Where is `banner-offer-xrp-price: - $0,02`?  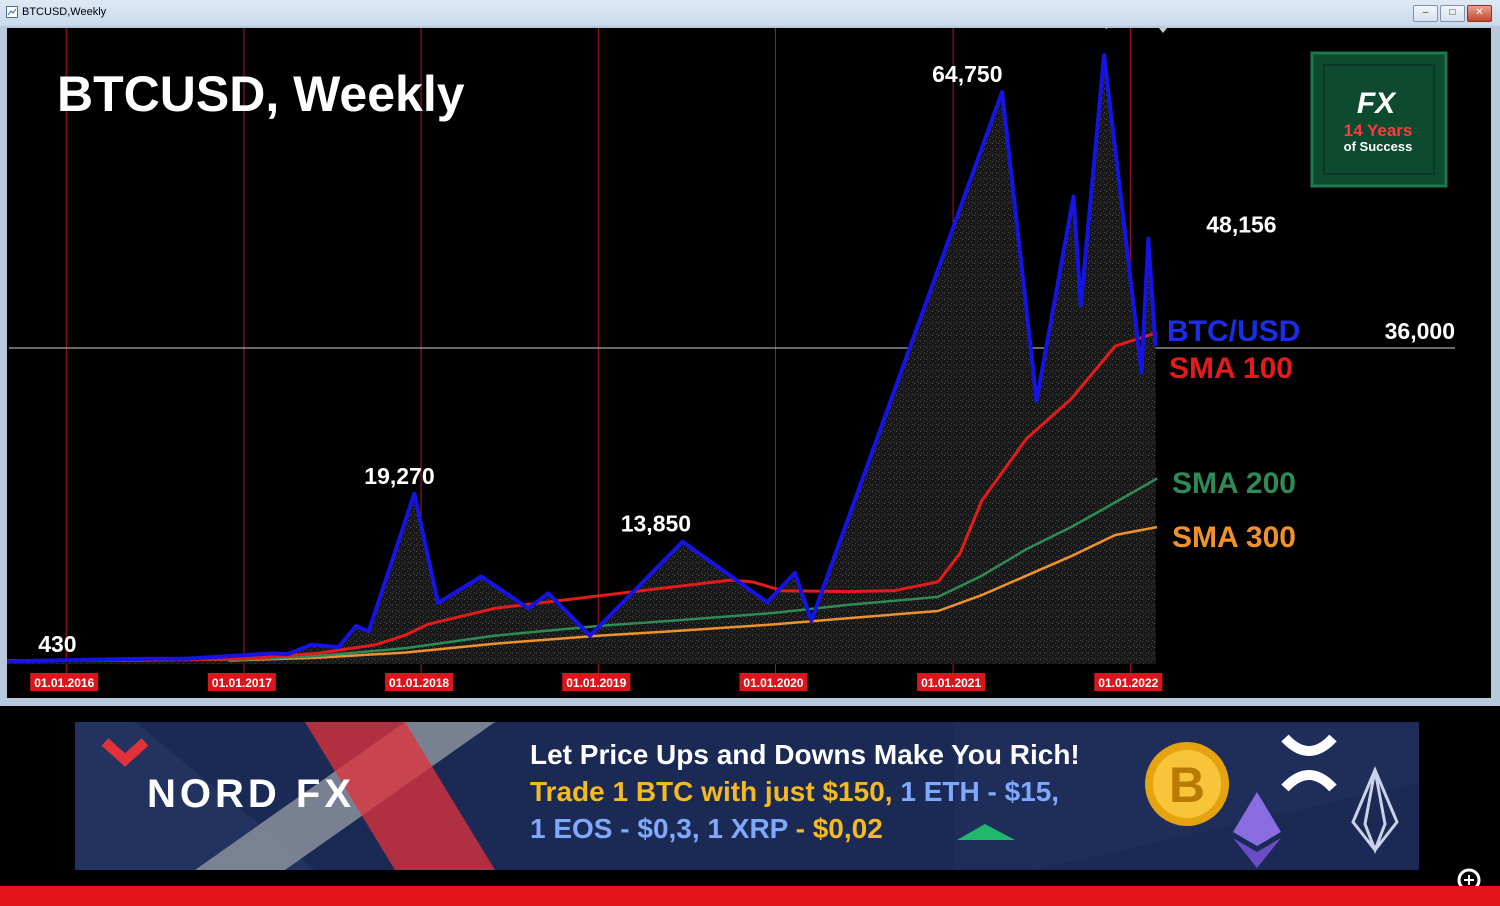
banner-offer-xrp-price: - $0,02 is located at coordinates (839, 828).